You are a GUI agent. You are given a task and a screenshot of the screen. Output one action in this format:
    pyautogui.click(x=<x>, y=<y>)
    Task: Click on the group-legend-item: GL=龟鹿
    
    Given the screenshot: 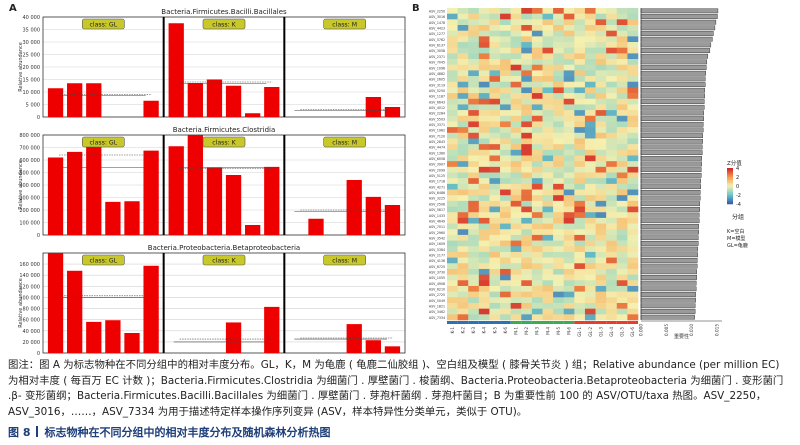 What is the action you would take?
    pyautogui.click(x=737, y=245)
    